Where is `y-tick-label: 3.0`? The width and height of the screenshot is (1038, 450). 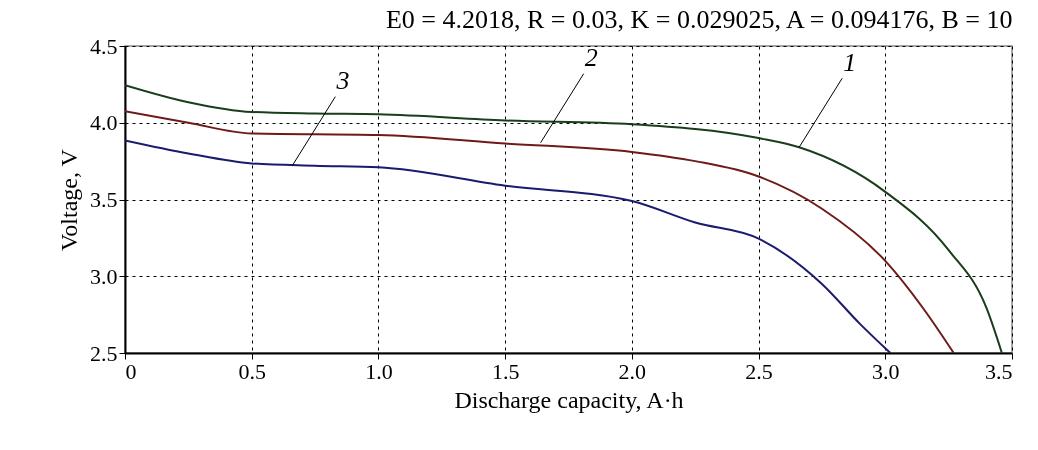 y-tick-label: 3.0 is located at coordinates (104, 276).